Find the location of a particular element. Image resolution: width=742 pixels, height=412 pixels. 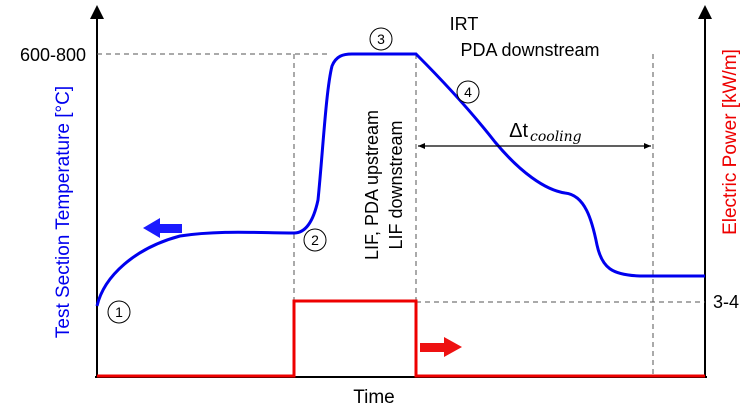

phase-label-heating-1: LIF, PDA upstream is located at coordinates (372, 185).